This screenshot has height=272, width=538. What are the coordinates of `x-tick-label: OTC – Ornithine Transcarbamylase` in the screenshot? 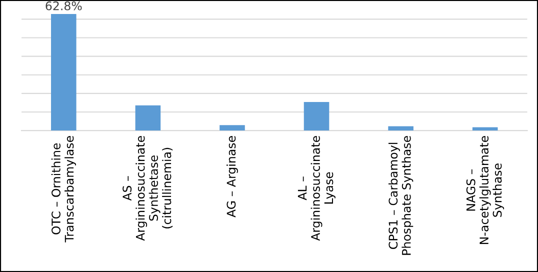 It's located at (63, 189).